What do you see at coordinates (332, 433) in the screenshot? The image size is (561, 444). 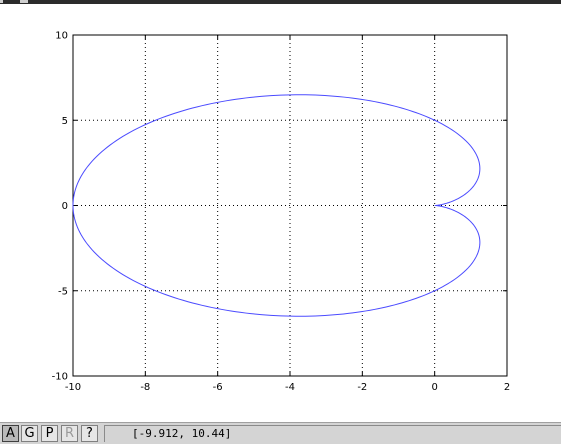 I see `coordinate-readout: [-9.912, 10.44]` at bounding box center [332, 433].